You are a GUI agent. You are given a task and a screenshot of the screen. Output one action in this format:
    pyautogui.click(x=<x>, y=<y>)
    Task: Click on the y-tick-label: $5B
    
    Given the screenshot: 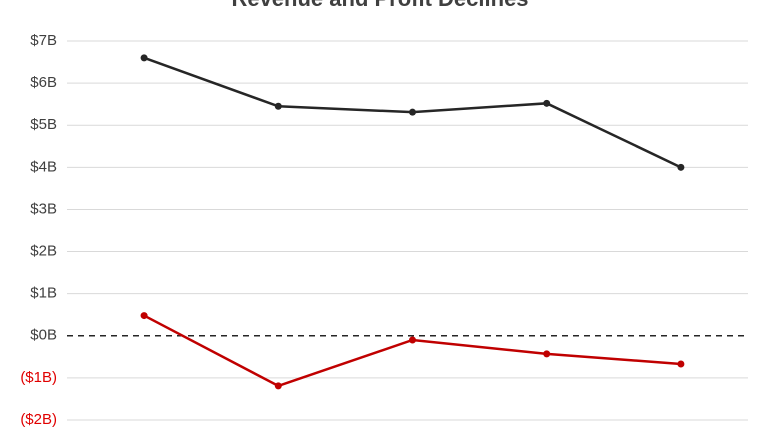 What is the action you would take?
    pyautogui.click(x=43, y=124)
    